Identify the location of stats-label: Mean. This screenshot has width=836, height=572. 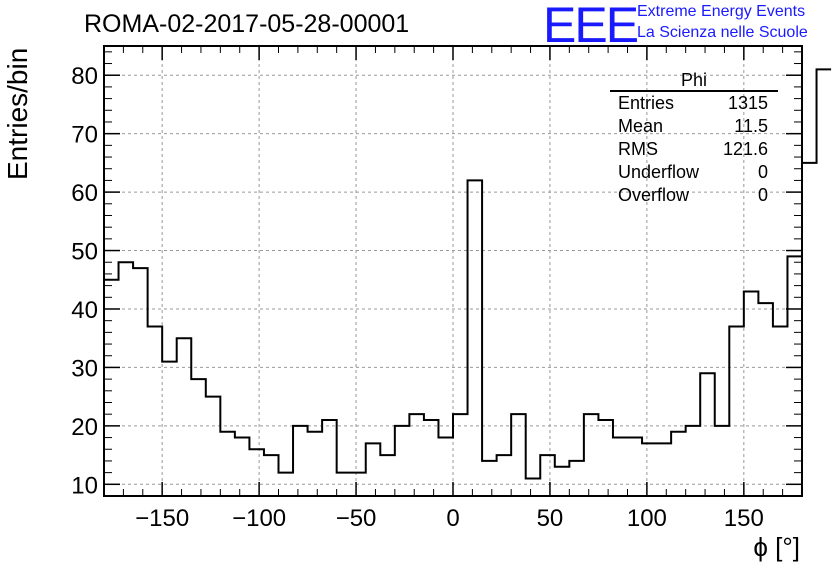
(641, 126).